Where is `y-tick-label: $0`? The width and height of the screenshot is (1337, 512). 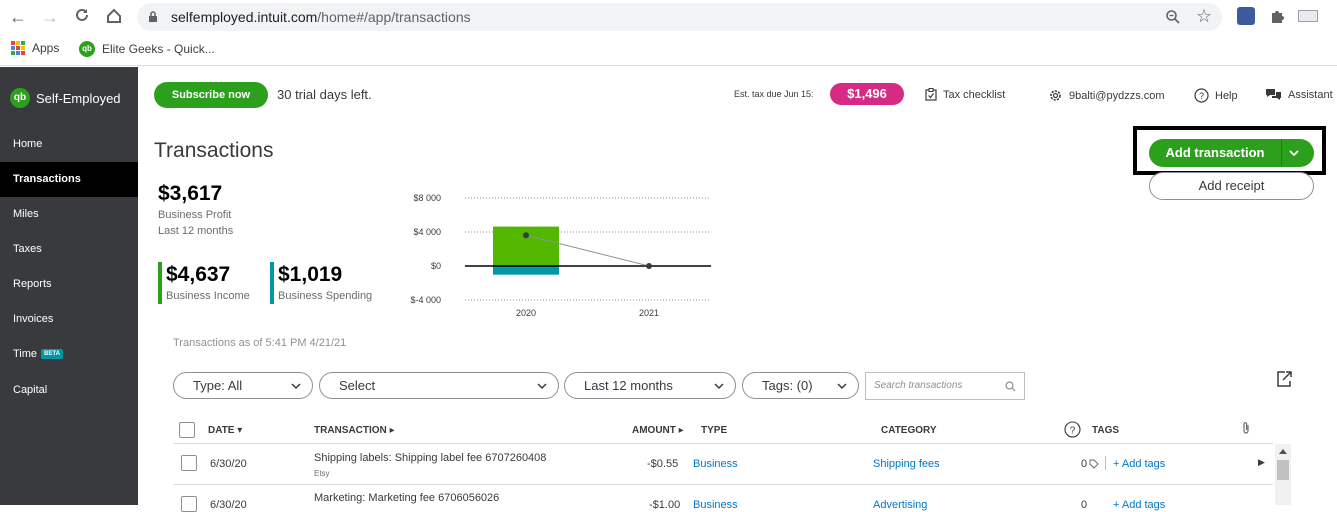 y-tick-label: $0 is located at coordinates (436, 266).